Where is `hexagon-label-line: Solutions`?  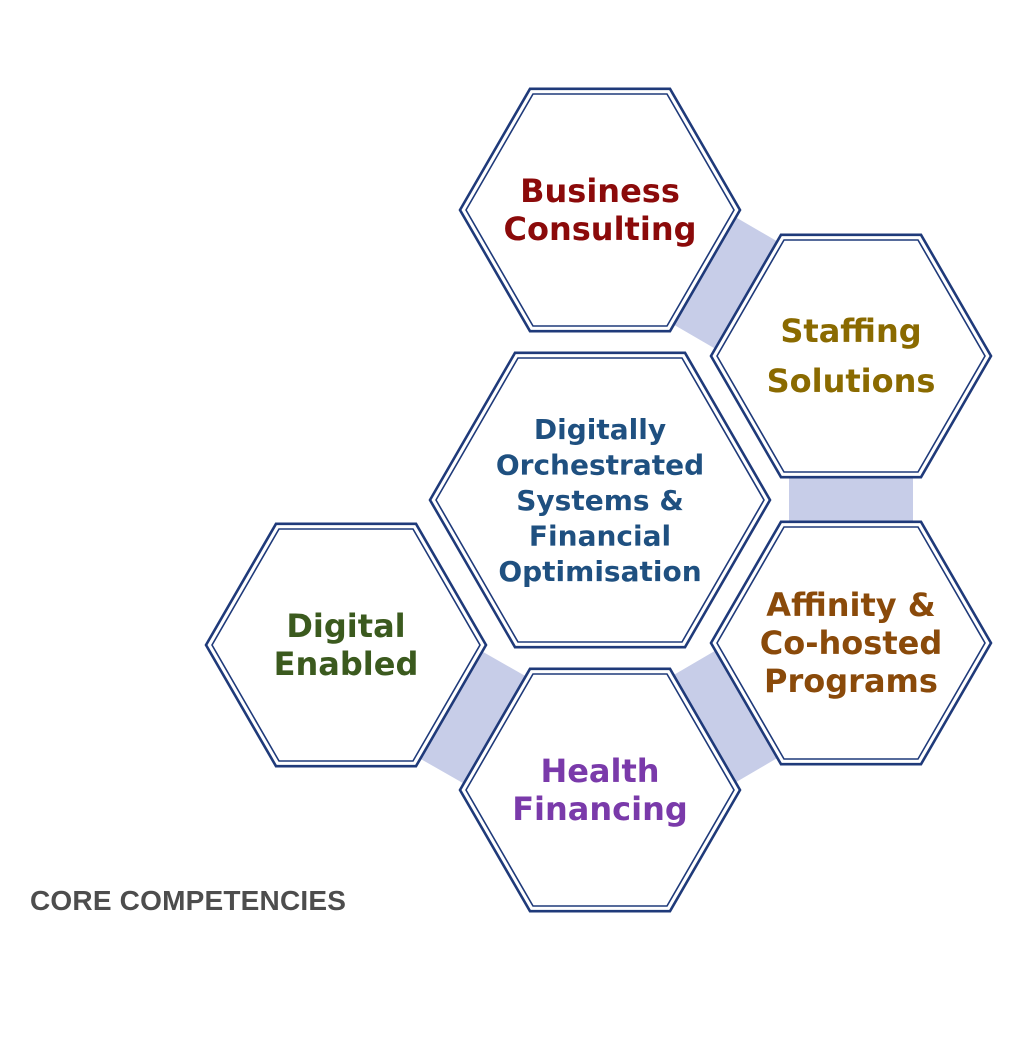 hexagon-label-line: Solutions is located at coordinates (851, 381).